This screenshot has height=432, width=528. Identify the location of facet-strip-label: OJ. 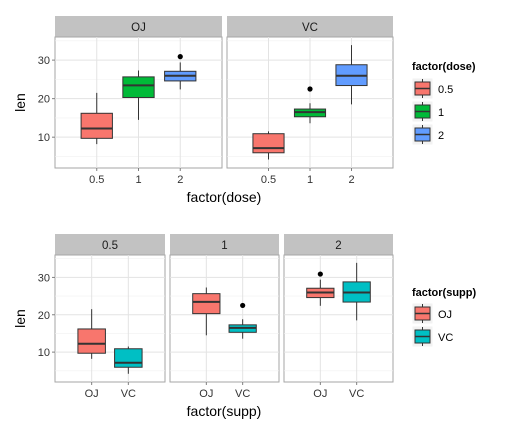
(138, 28).